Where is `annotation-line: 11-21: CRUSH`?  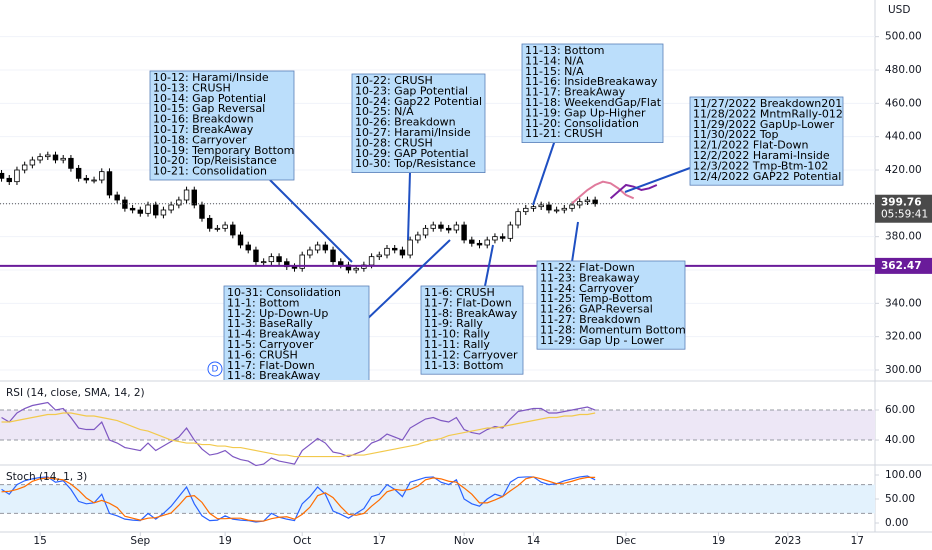
annotation-line: 11-21: CRUSH is located at coordinates (564, 133).